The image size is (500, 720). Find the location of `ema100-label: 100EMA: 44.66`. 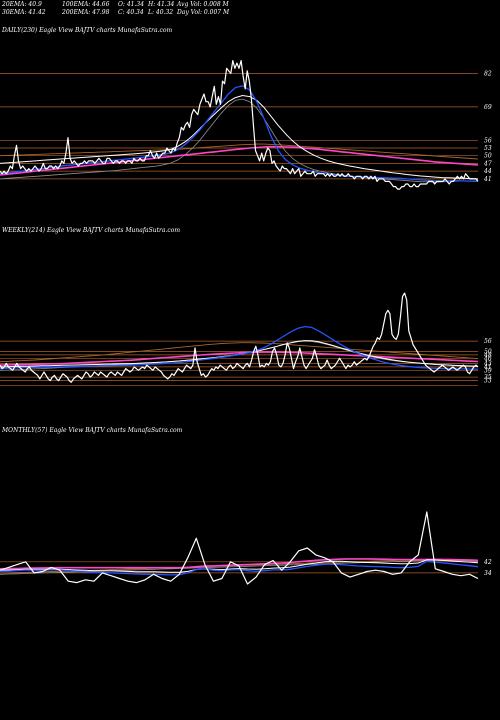

ema100-label: 100EMA: 44.66 is located at coordinates (86, 4).